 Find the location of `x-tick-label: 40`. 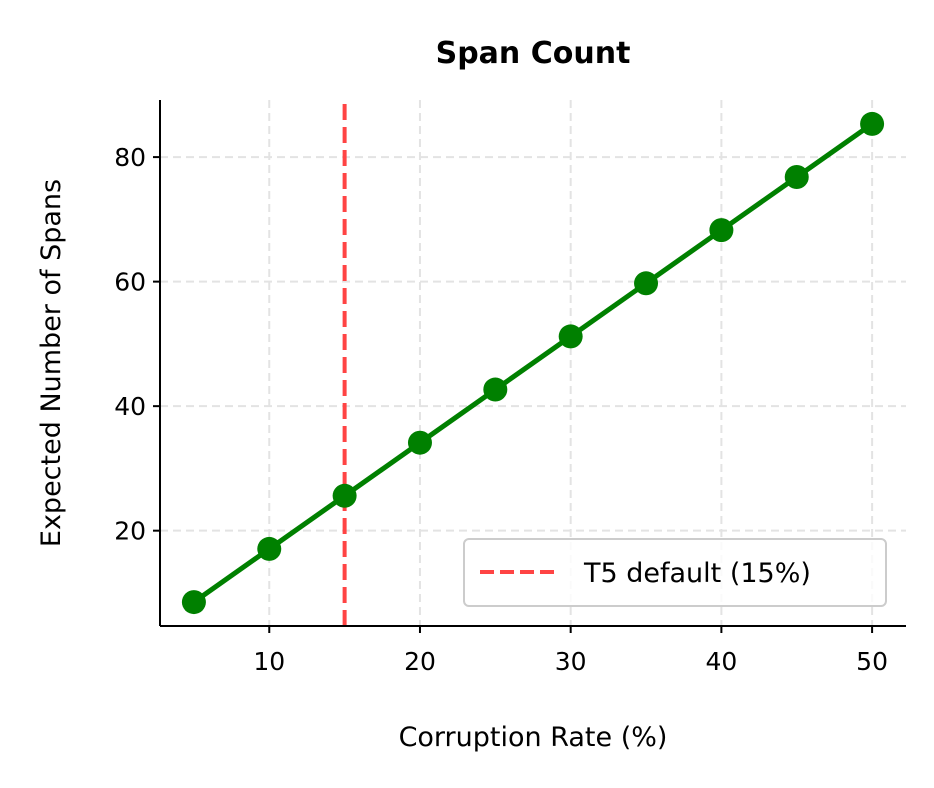

x-tick-label: 40 is located at coordinates (721, 661).